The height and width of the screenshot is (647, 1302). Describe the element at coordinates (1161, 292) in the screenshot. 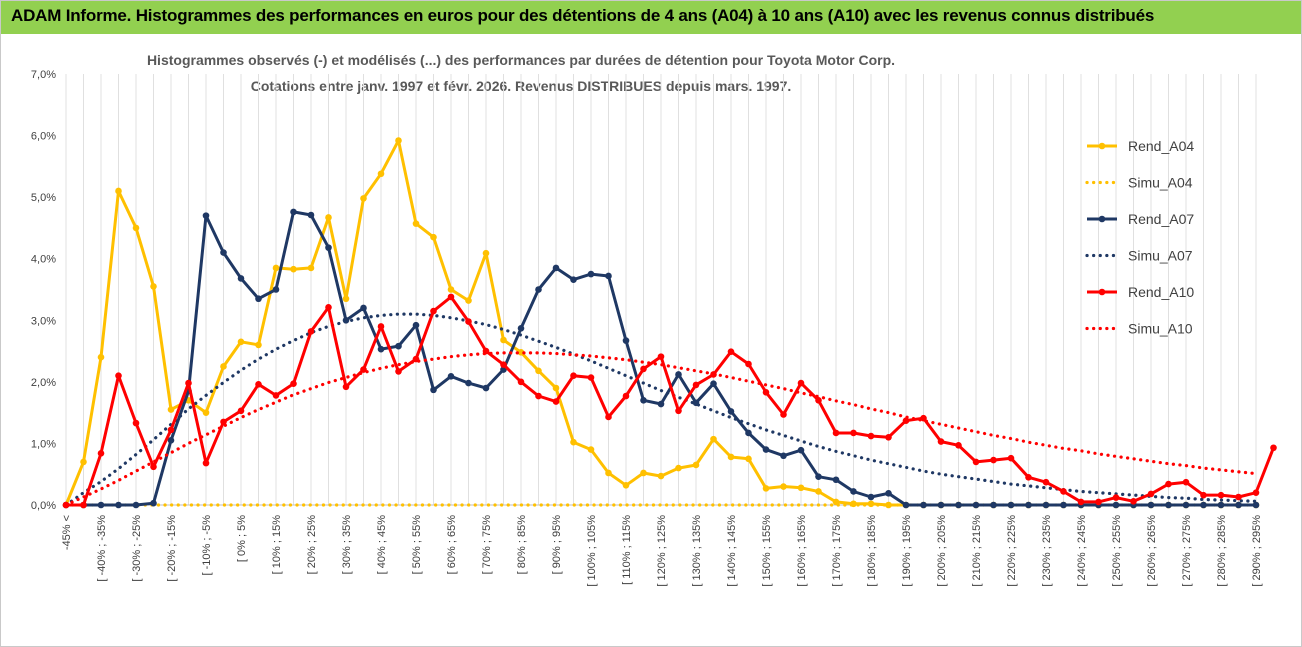

I see `legend-label-rend-a10: Rend_A10` at that location.